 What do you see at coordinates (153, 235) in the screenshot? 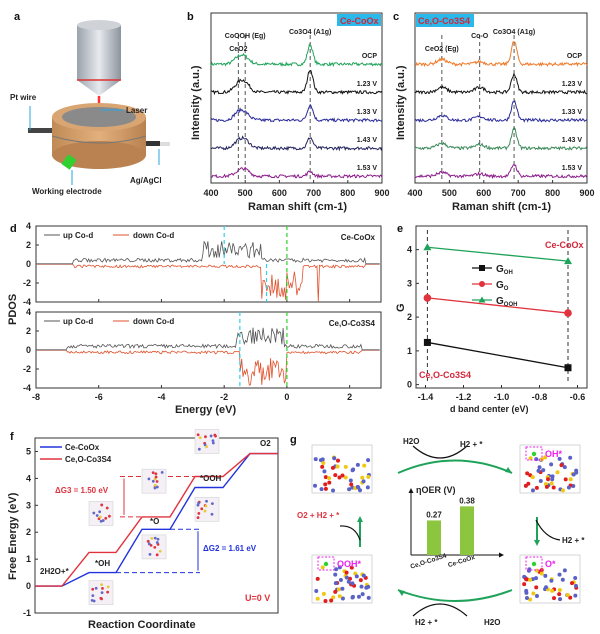
I see `legend-label-down: down Co-d` at bounding box center [153, 235].